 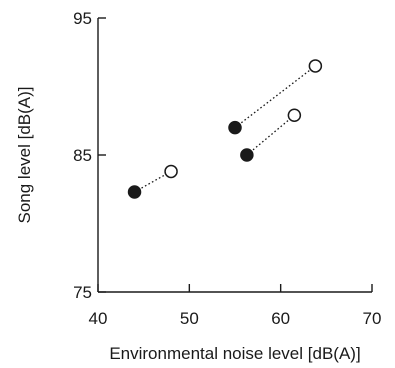 What do you see at coordinates (189, 318) in the screenshot?
I see `x-tick-label: 50` at bounding box center [189, 318].